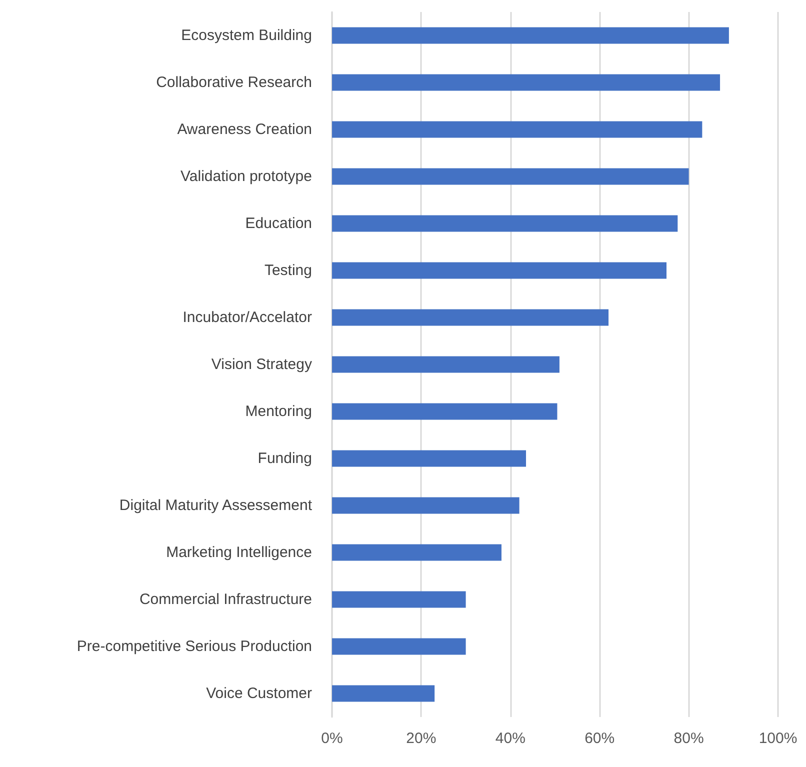  What do you see at coordinates (285, 458) in the screenshot?
I see `y-tick-label: Funding` at bounding box center [285, 458].